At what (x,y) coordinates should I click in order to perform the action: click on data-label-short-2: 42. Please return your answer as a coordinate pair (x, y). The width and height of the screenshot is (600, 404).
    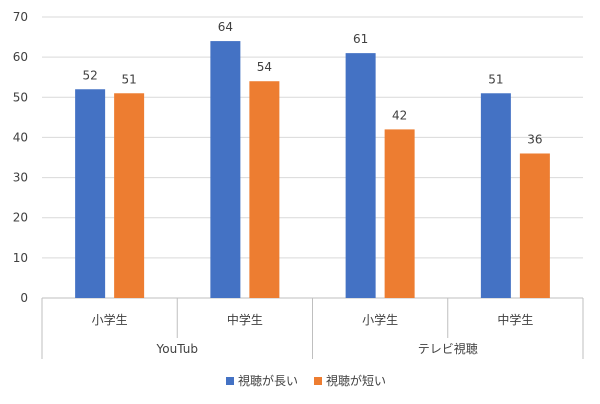
    Looking at the image, I should click on (399, 115).